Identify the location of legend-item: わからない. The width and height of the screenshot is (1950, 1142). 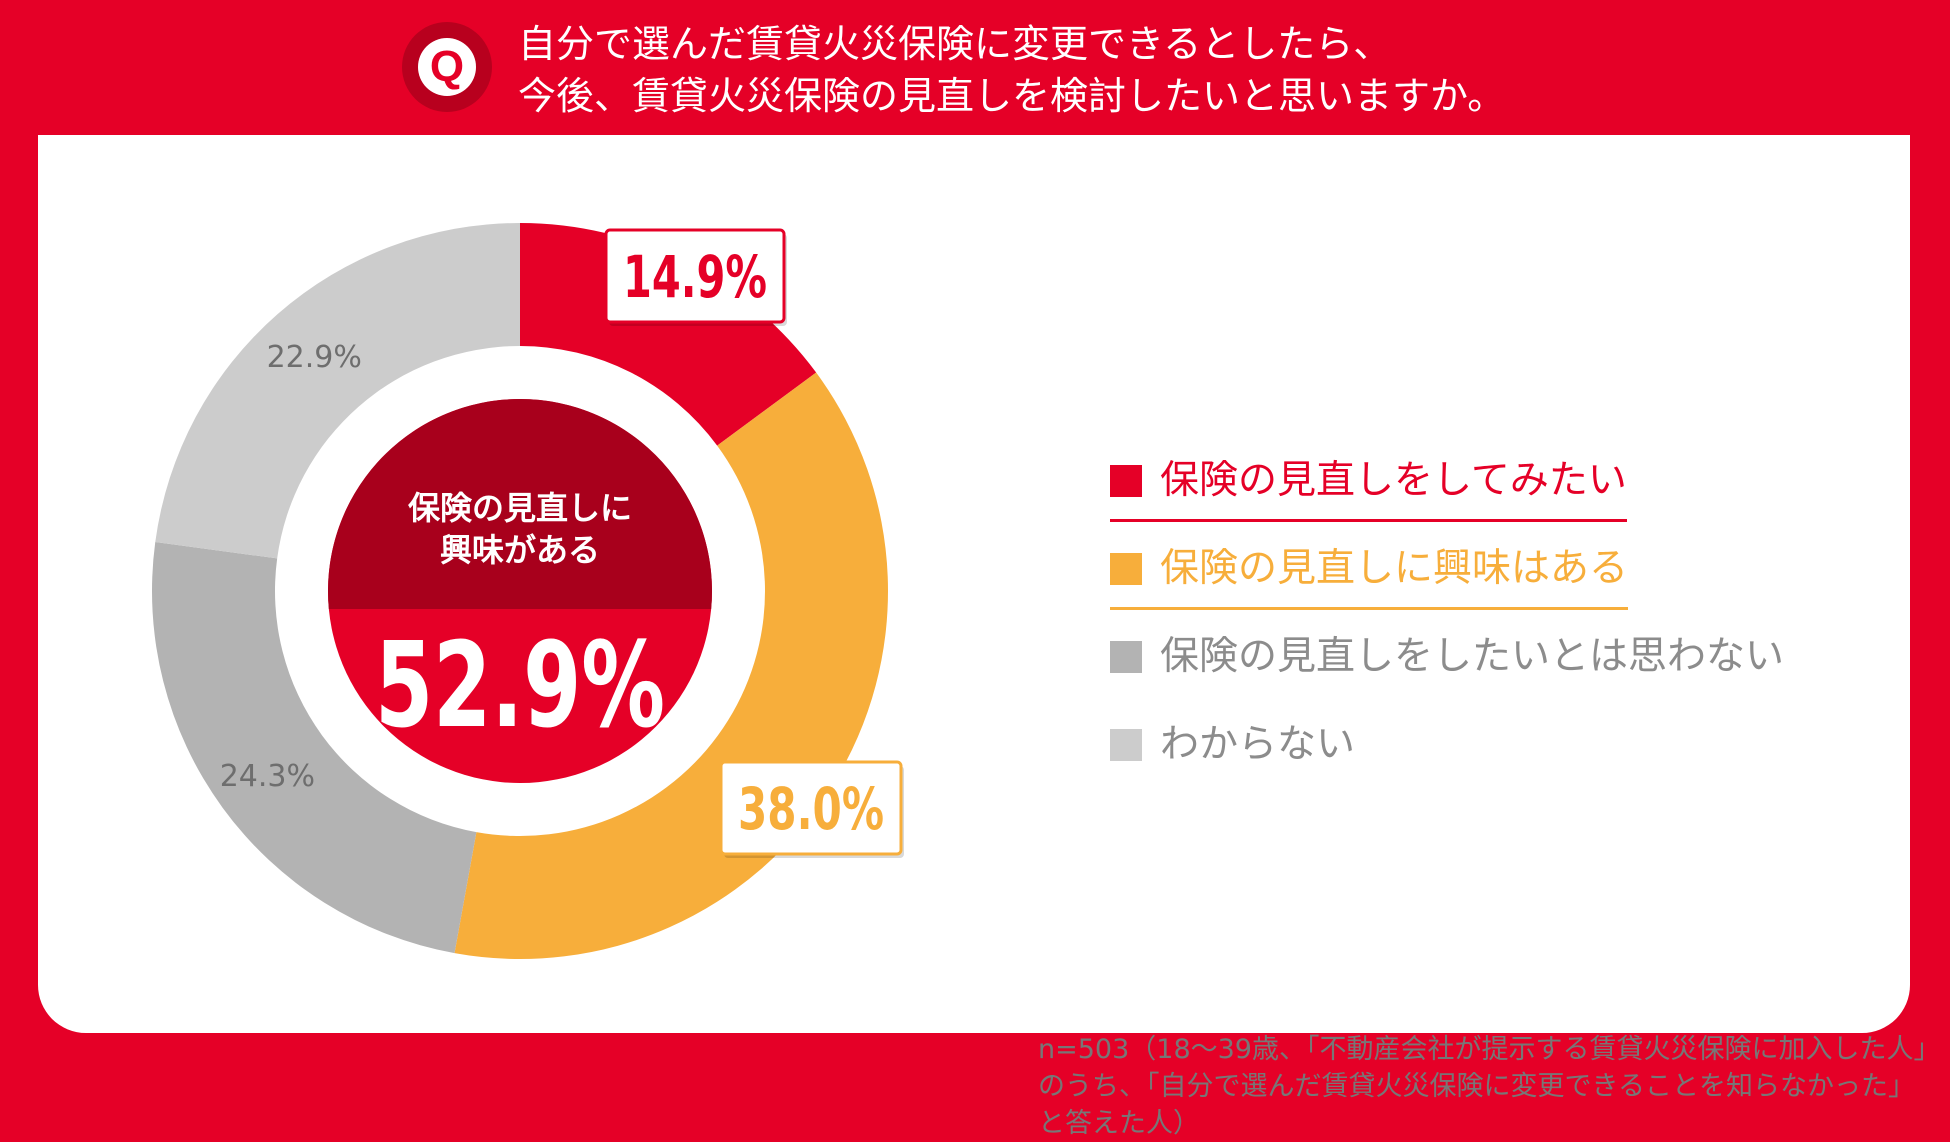
(1460, 761).